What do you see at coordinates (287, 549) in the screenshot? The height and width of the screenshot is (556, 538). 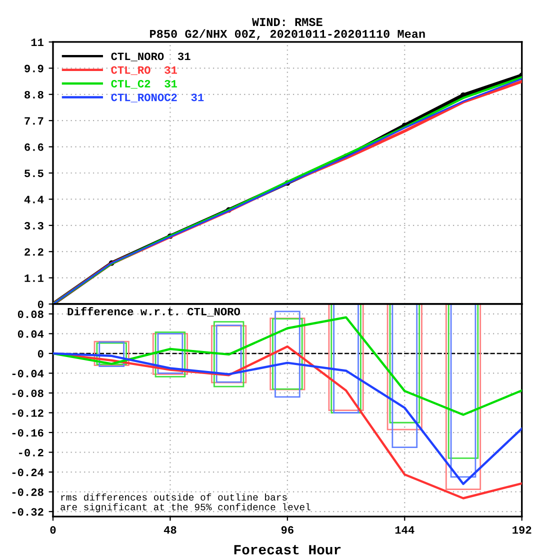 I see `x-axis-title: Forecast Hour` at bounding box center [287, 549].